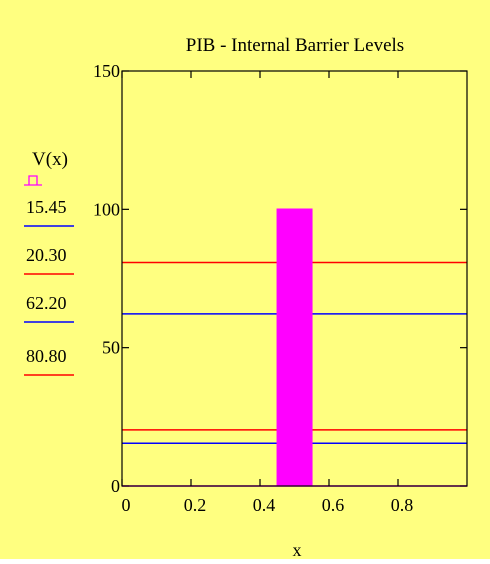 The height and width of the screenshot is (564, 490). I want to click on x-tick-label-1: 0.2, so click(195, 505).